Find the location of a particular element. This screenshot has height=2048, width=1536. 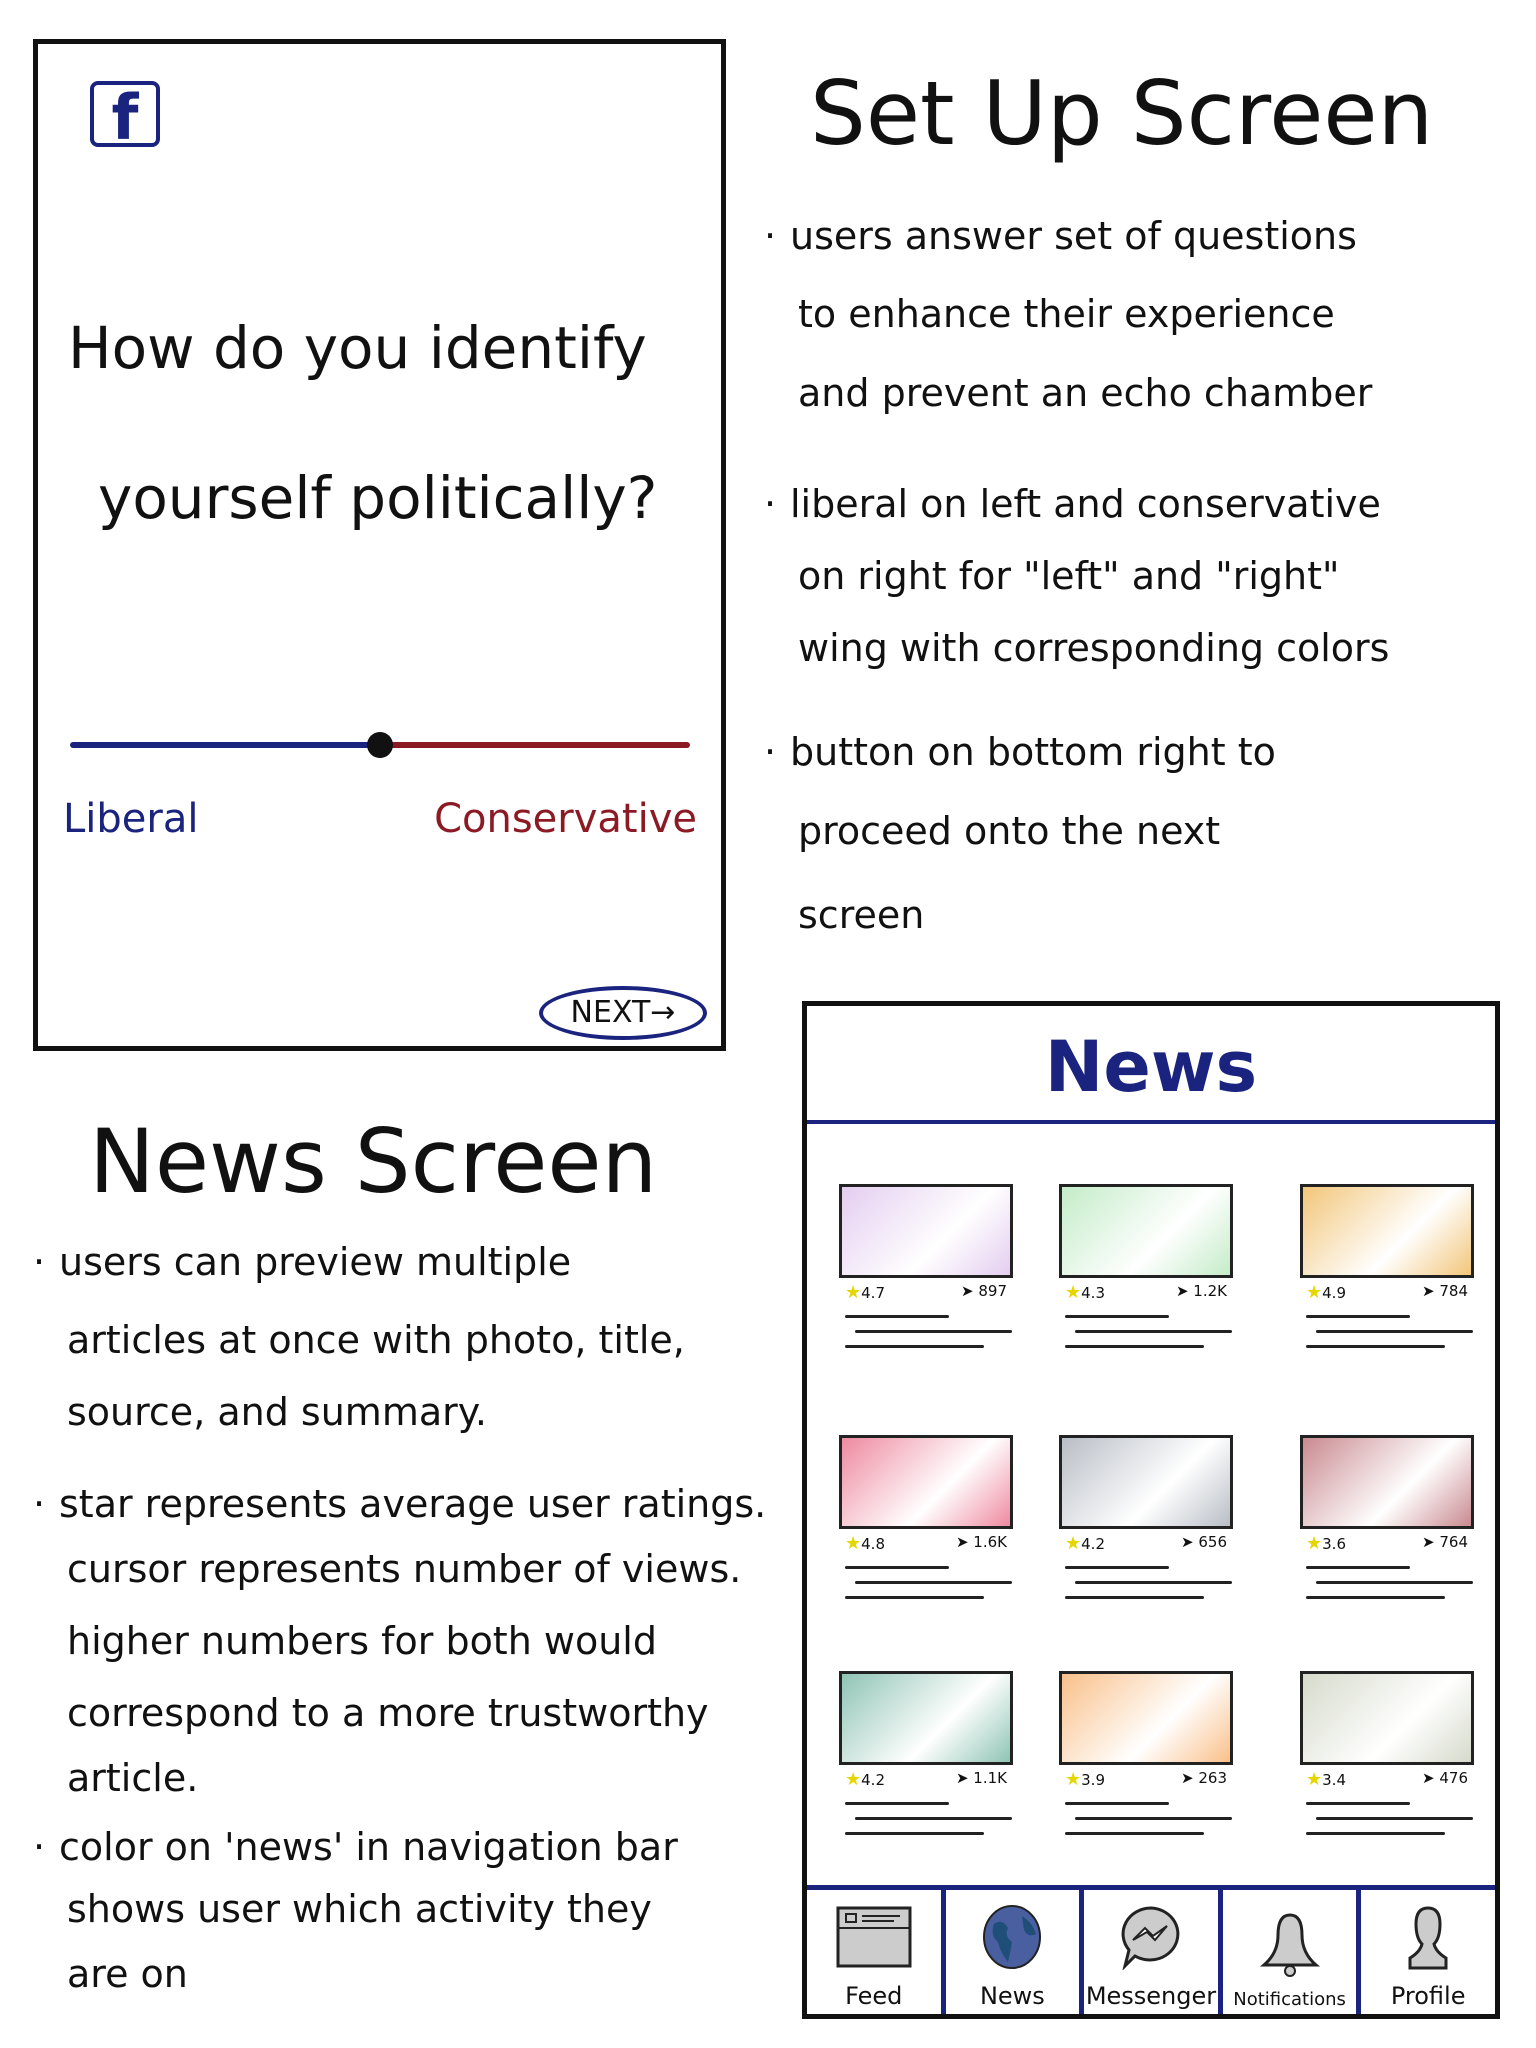

political-slider-handle is located at coordinates (380, 745).